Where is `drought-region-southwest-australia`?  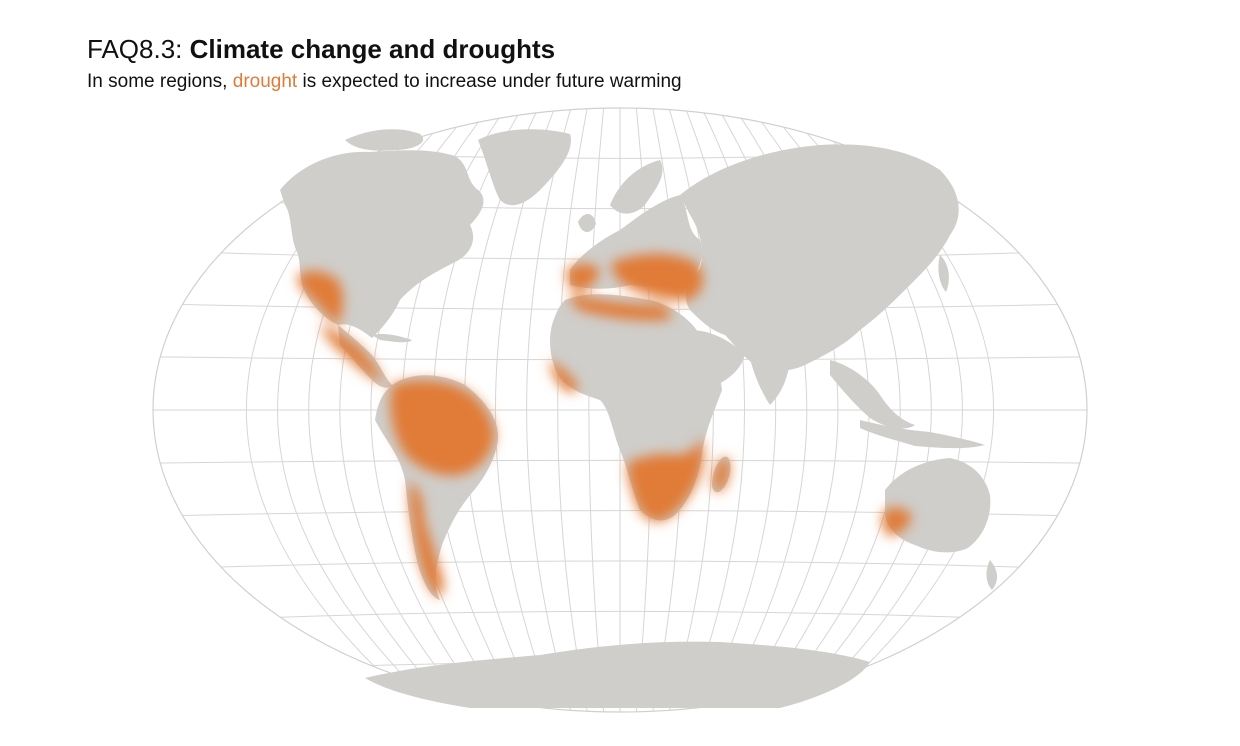
drought-region-southwest-australia is located at coordinates (897, 521).